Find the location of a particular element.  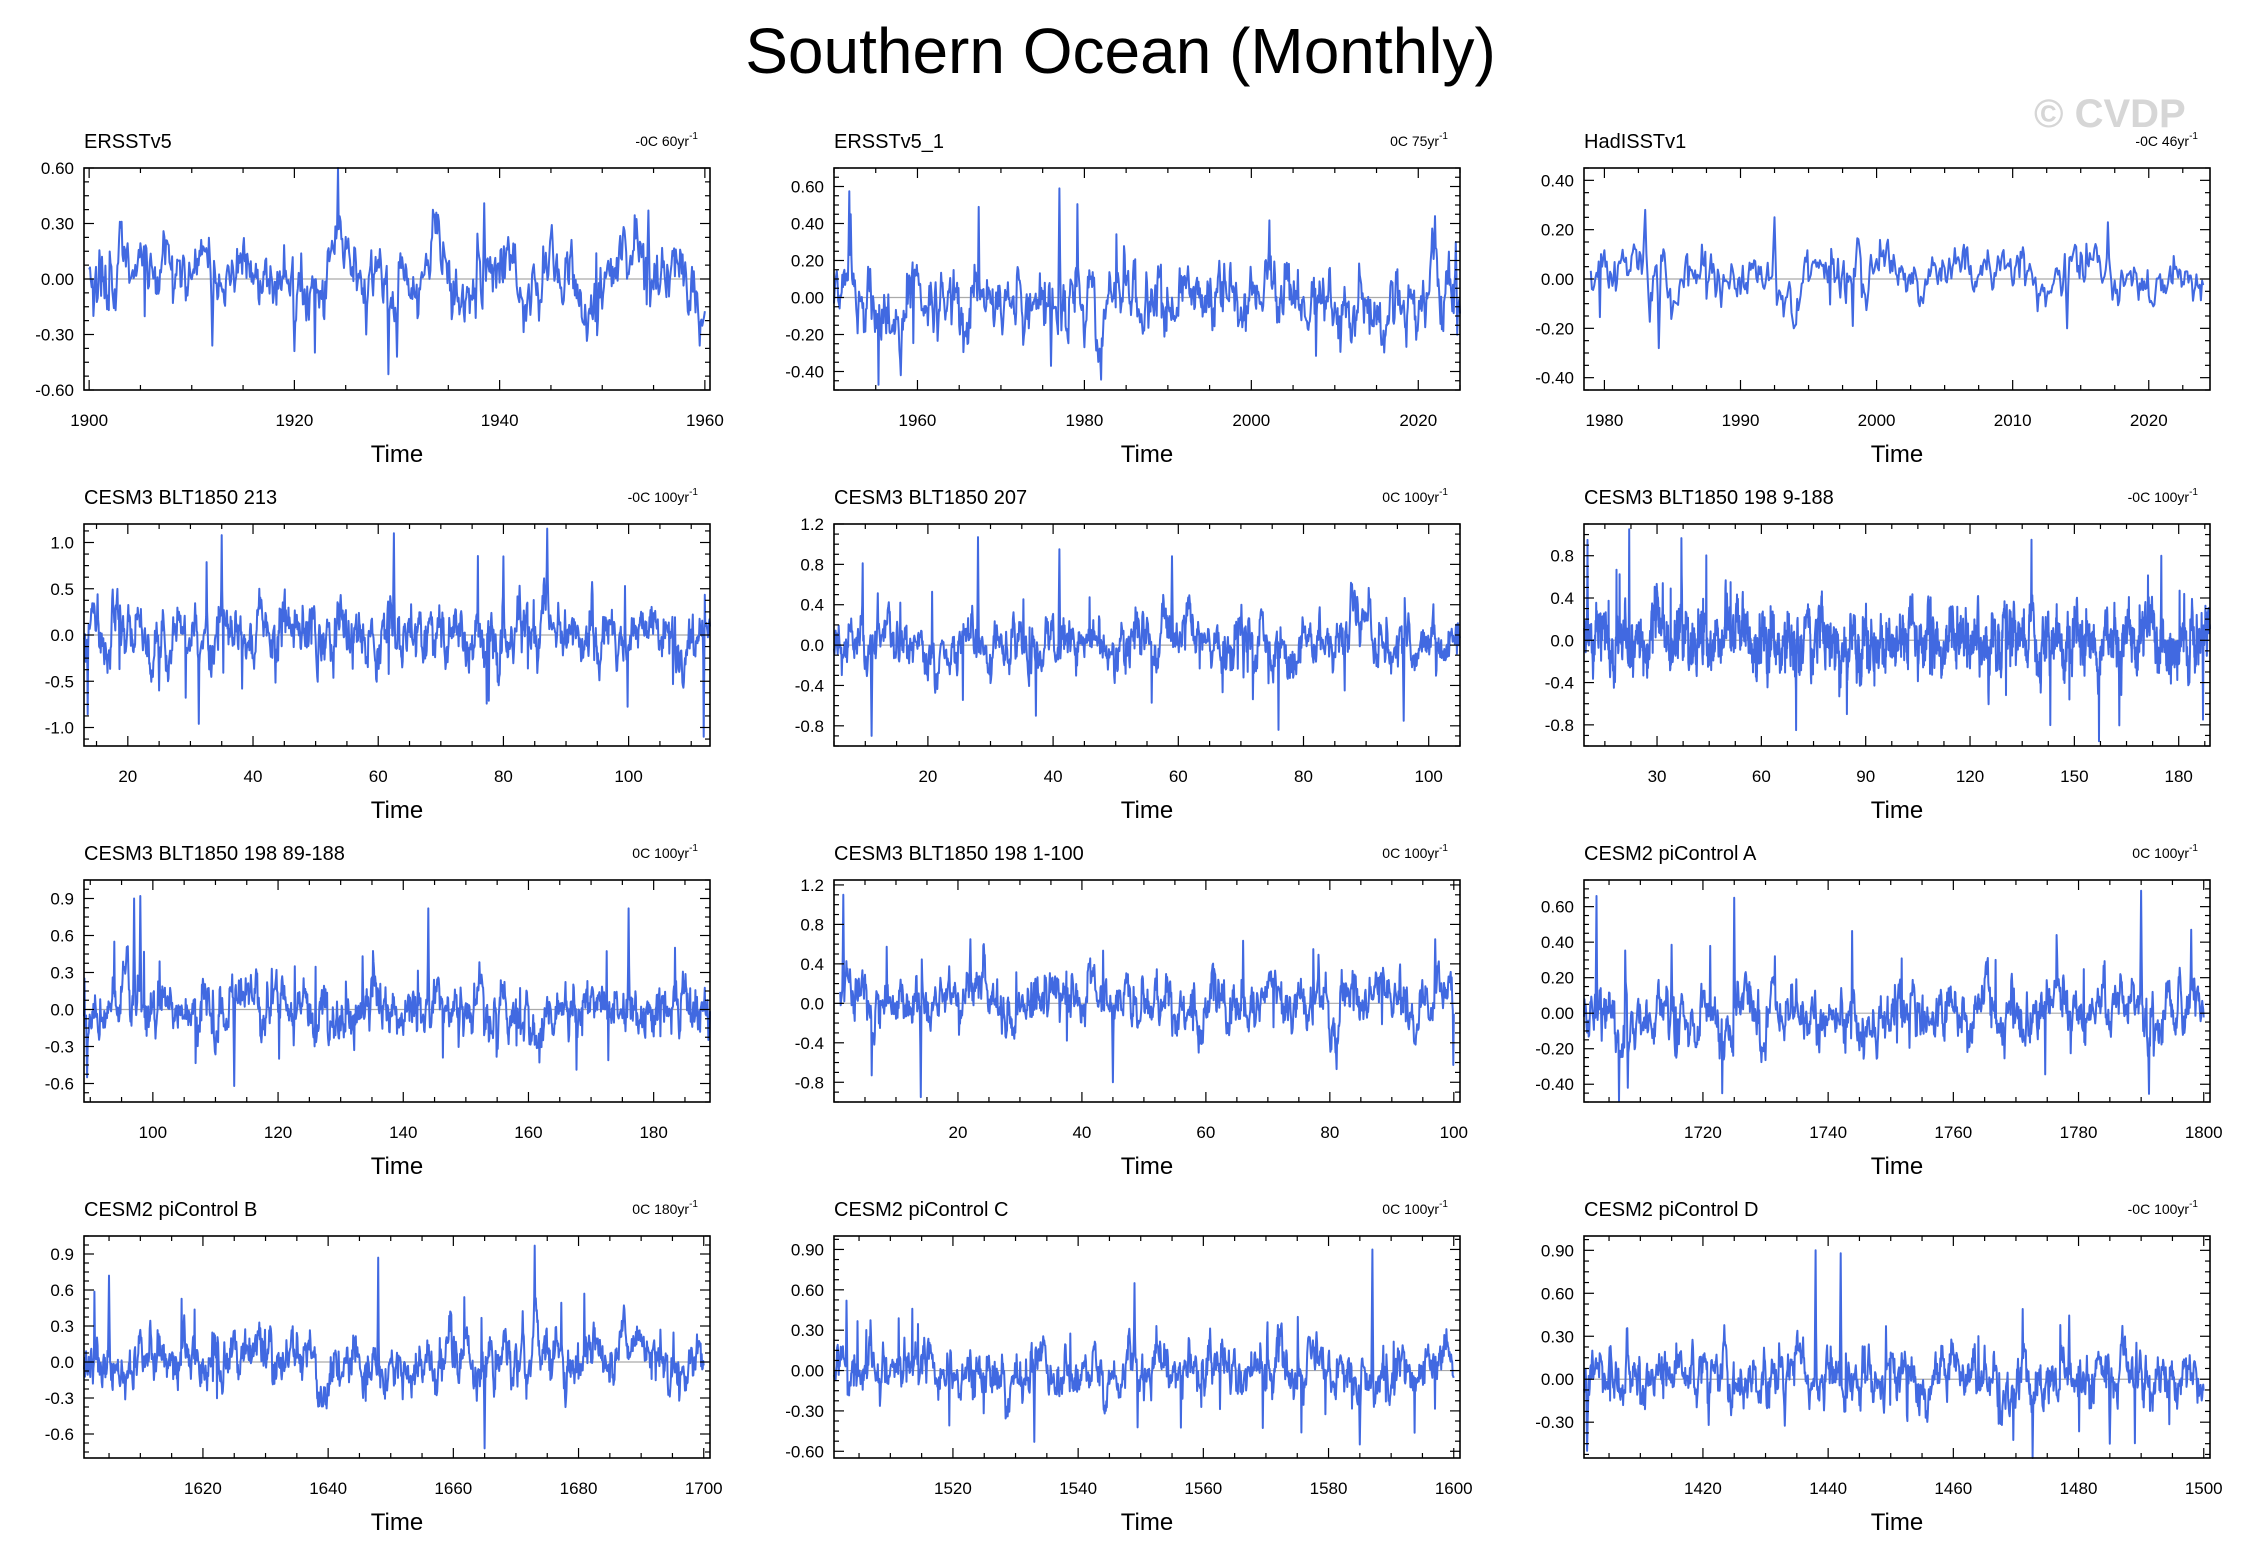

x-tick-label: 1990 is located at coordinates (1741, 420).